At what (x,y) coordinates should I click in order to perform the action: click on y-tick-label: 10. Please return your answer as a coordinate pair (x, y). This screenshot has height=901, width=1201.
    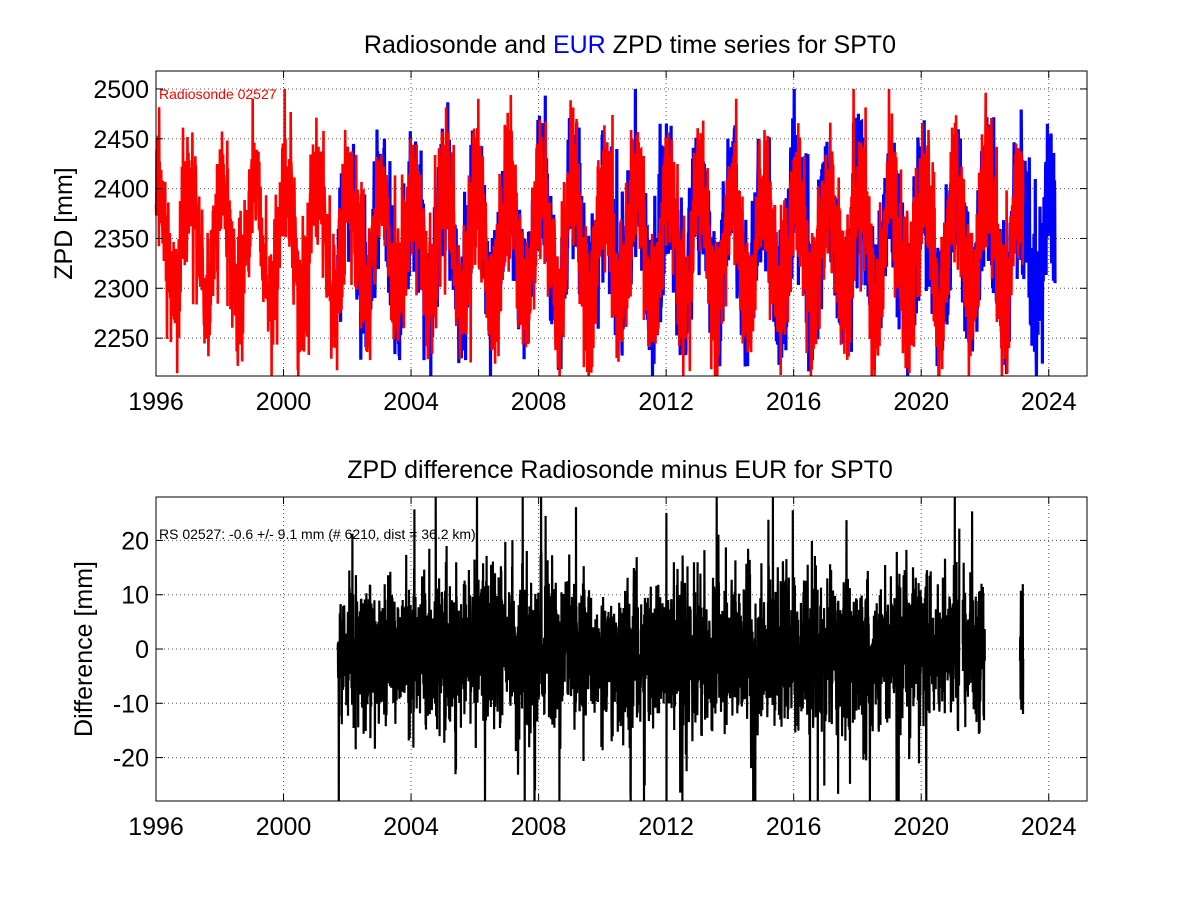
    Looking at the image, I should click on (135, 596).